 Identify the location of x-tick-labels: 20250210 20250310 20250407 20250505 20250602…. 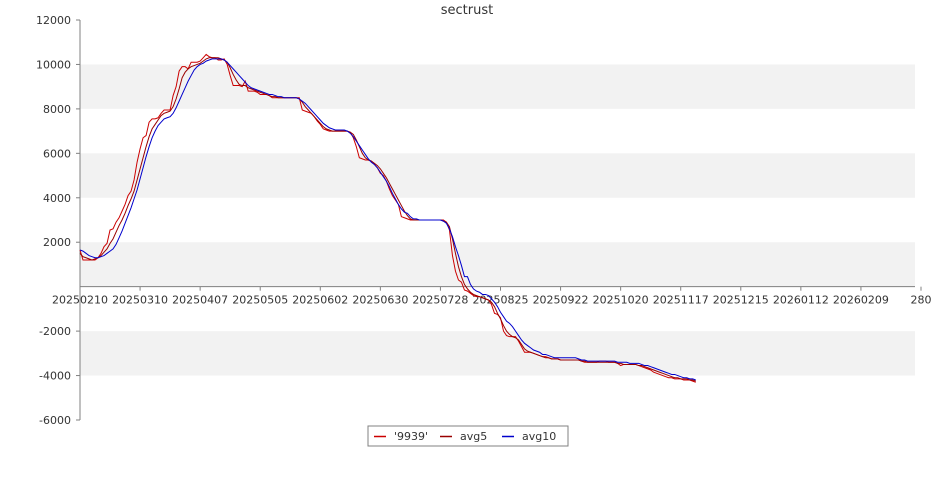
(492, 296).